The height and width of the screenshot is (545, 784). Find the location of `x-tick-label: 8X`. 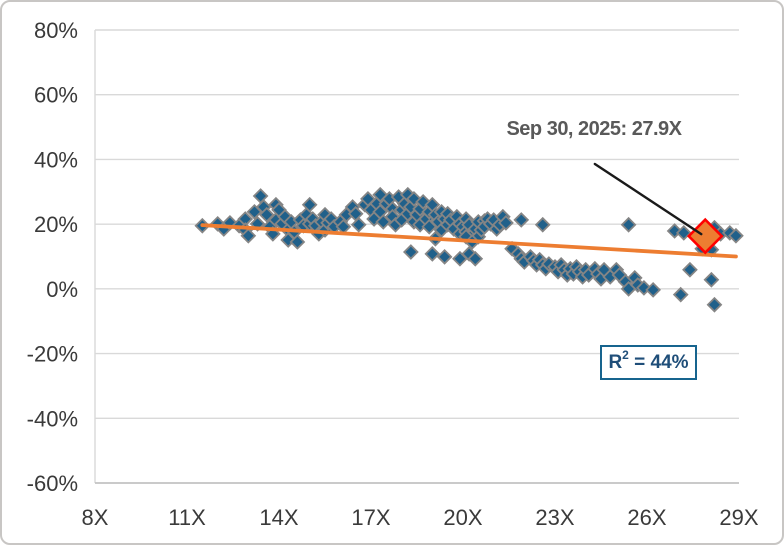

x-tick-label: 8X is located at coordinates (95, 517).